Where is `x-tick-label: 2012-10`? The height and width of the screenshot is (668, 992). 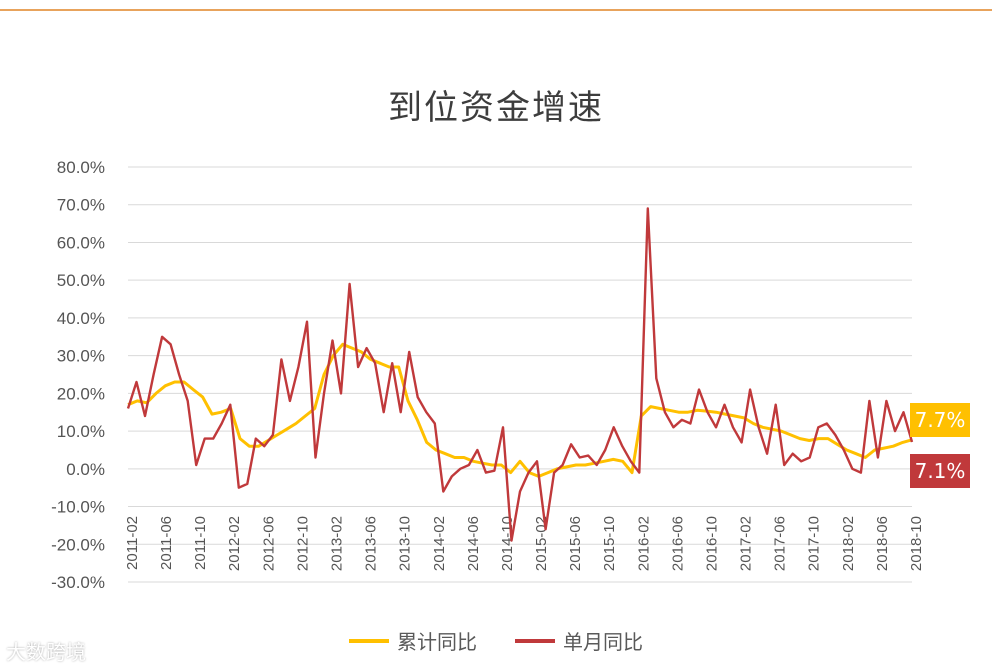
x-tick-label: 2012-10 is located at coordinates (302, 543).